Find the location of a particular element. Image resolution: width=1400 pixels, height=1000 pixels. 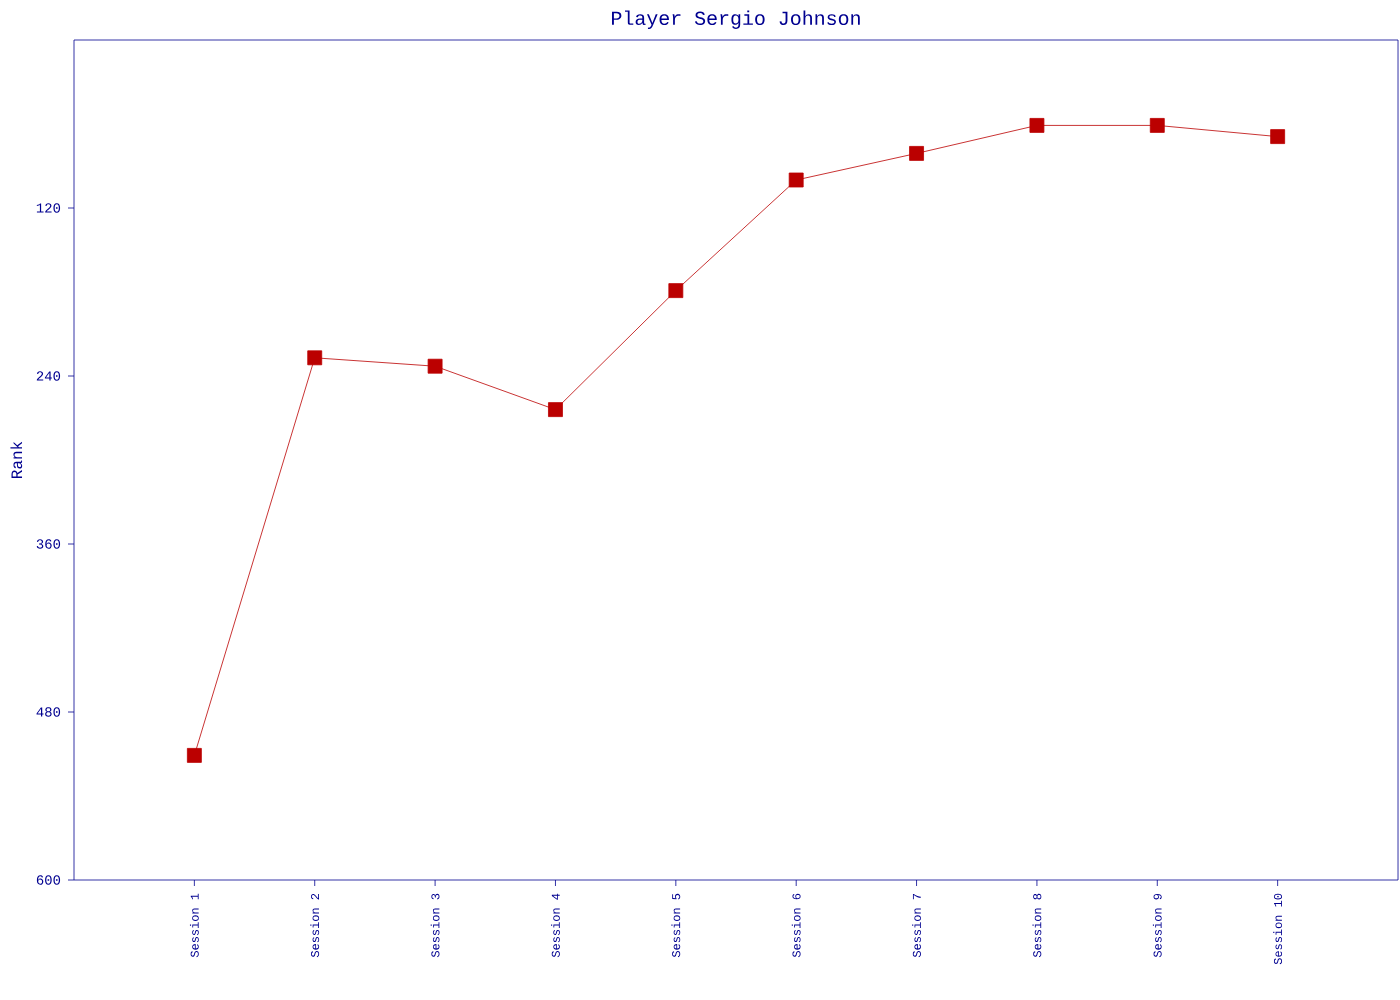

chart-title: Player Sergio Johnson is located at coordinates (736, 19).